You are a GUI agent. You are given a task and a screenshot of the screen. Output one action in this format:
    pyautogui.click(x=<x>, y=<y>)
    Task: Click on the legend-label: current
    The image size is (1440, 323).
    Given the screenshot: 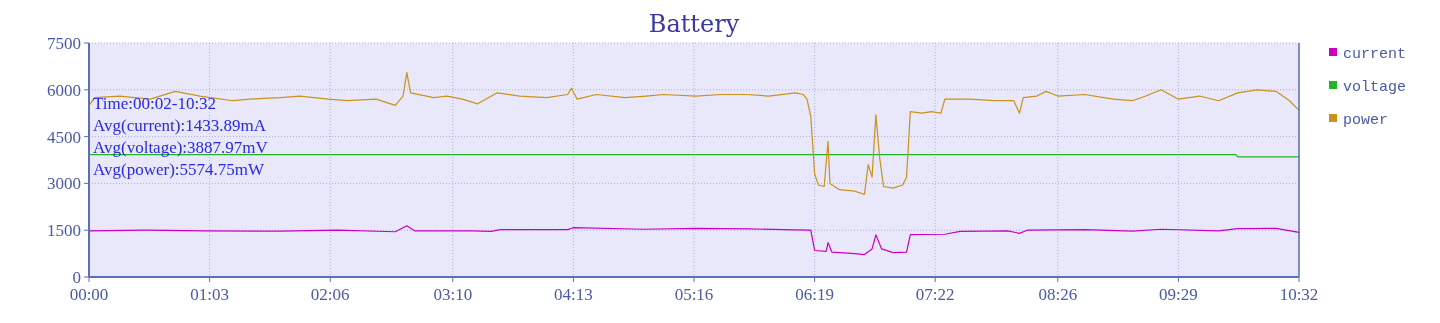 What is the action you would take?
    pyautogui.click(x=1375, y=55)
    